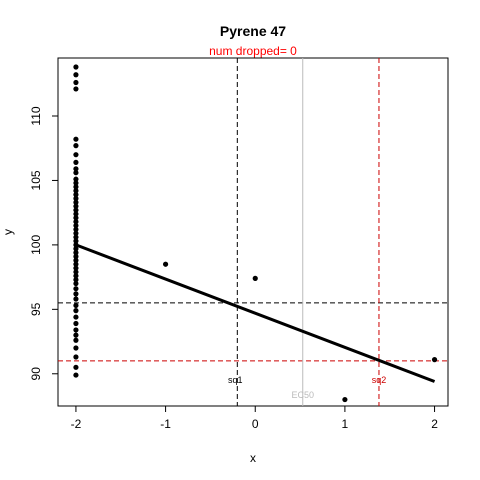 The width and height of the screenshot is (480, 480). I want to click on y-tick-label: 100, so click(36, 245).